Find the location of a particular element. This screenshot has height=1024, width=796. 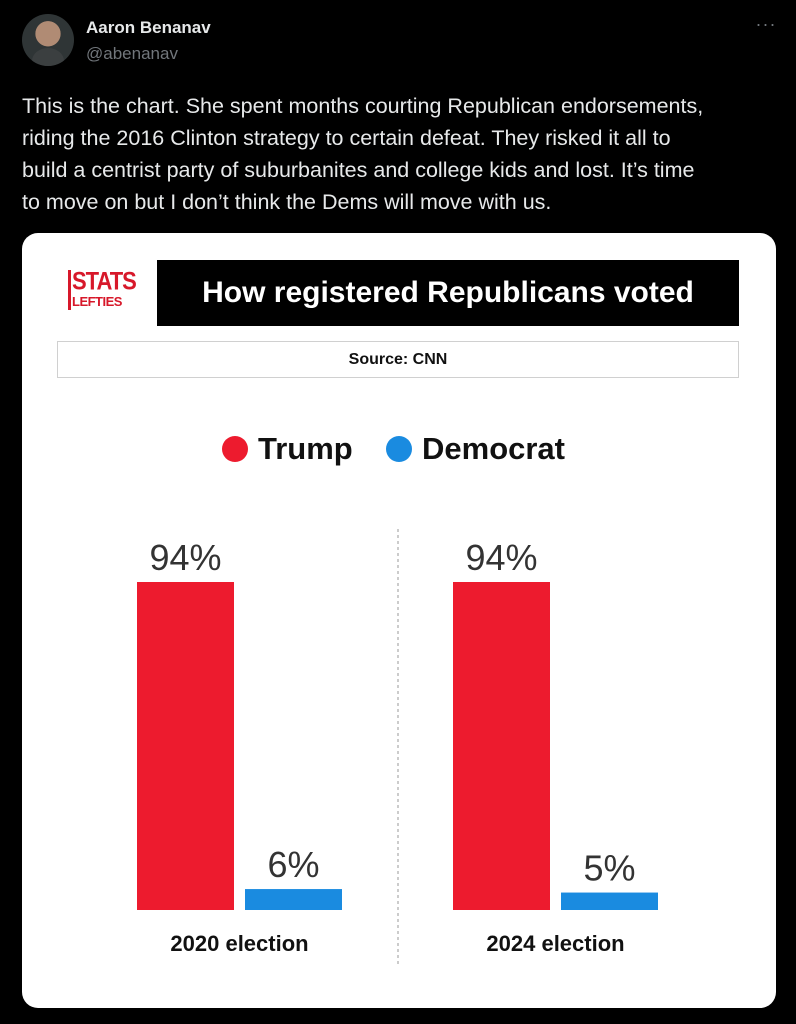

more-options-icon: ··· is located at coordinates (766, 24).